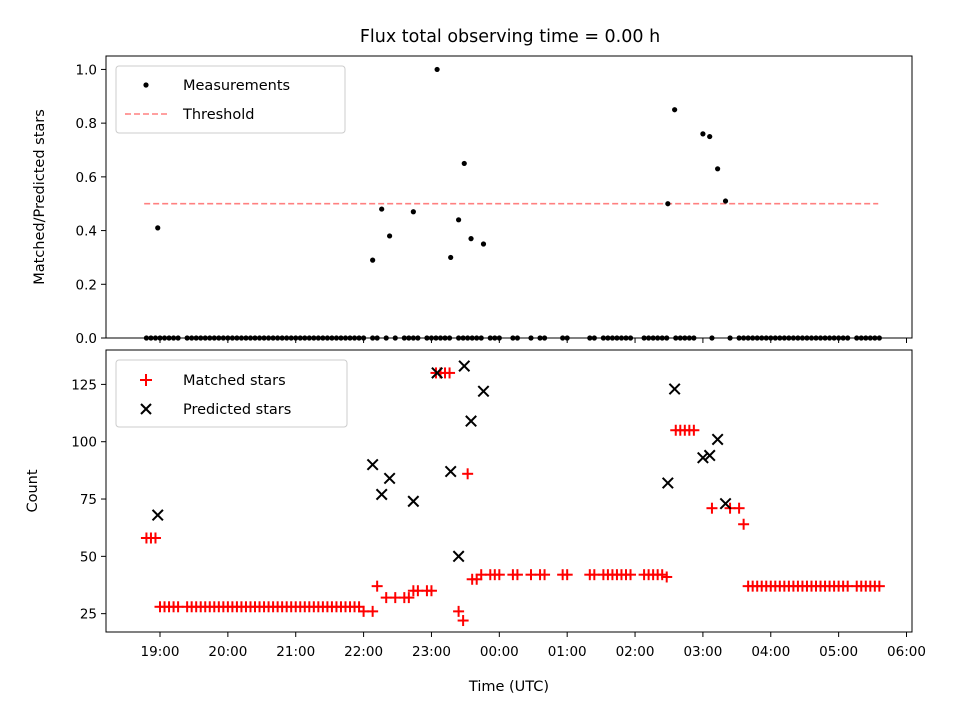  Describe the element at coordinates (906, 652) in the screenshot. I see `x-tick-label: 06:00` at that location.